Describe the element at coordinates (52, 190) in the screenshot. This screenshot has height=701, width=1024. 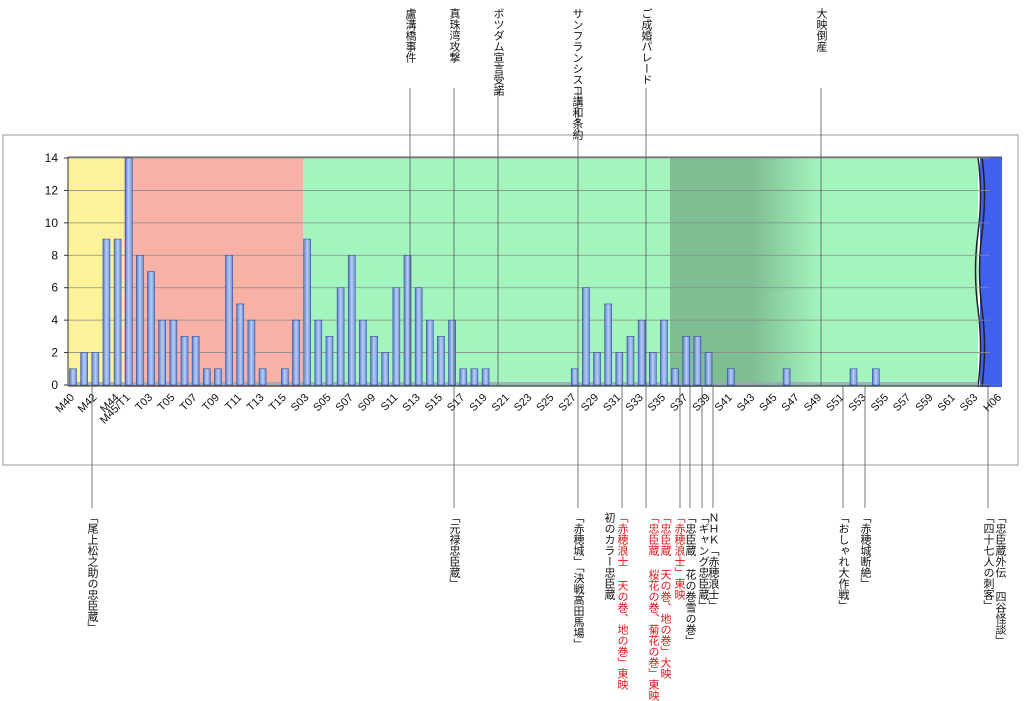
I see `y-tick-label: 12` at that location.